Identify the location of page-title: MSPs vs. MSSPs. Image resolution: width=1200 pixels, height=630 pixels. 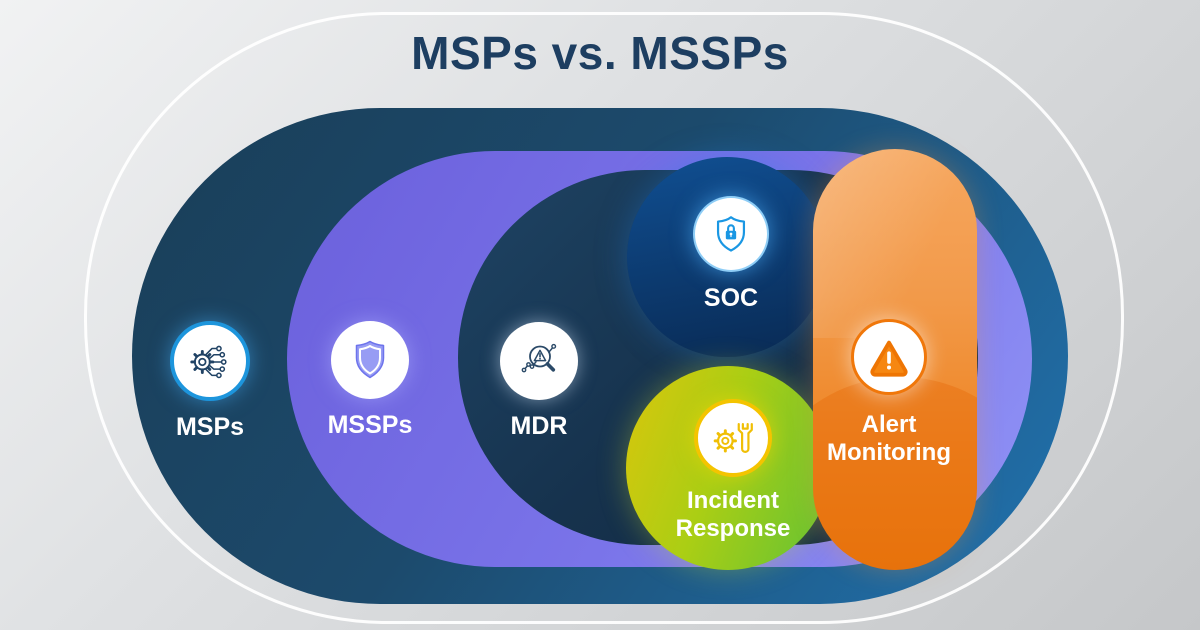
(600, 53).